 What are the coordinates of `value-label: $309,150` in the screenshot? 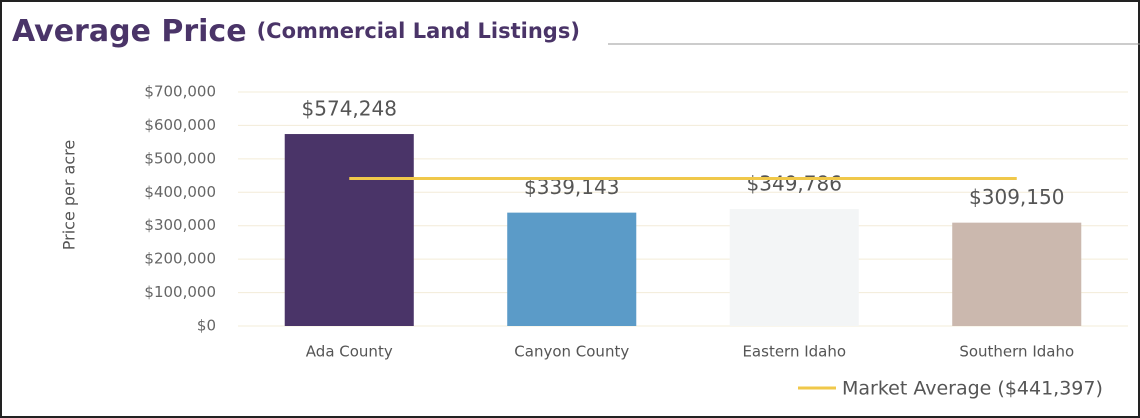 It's located at (1016, 197).